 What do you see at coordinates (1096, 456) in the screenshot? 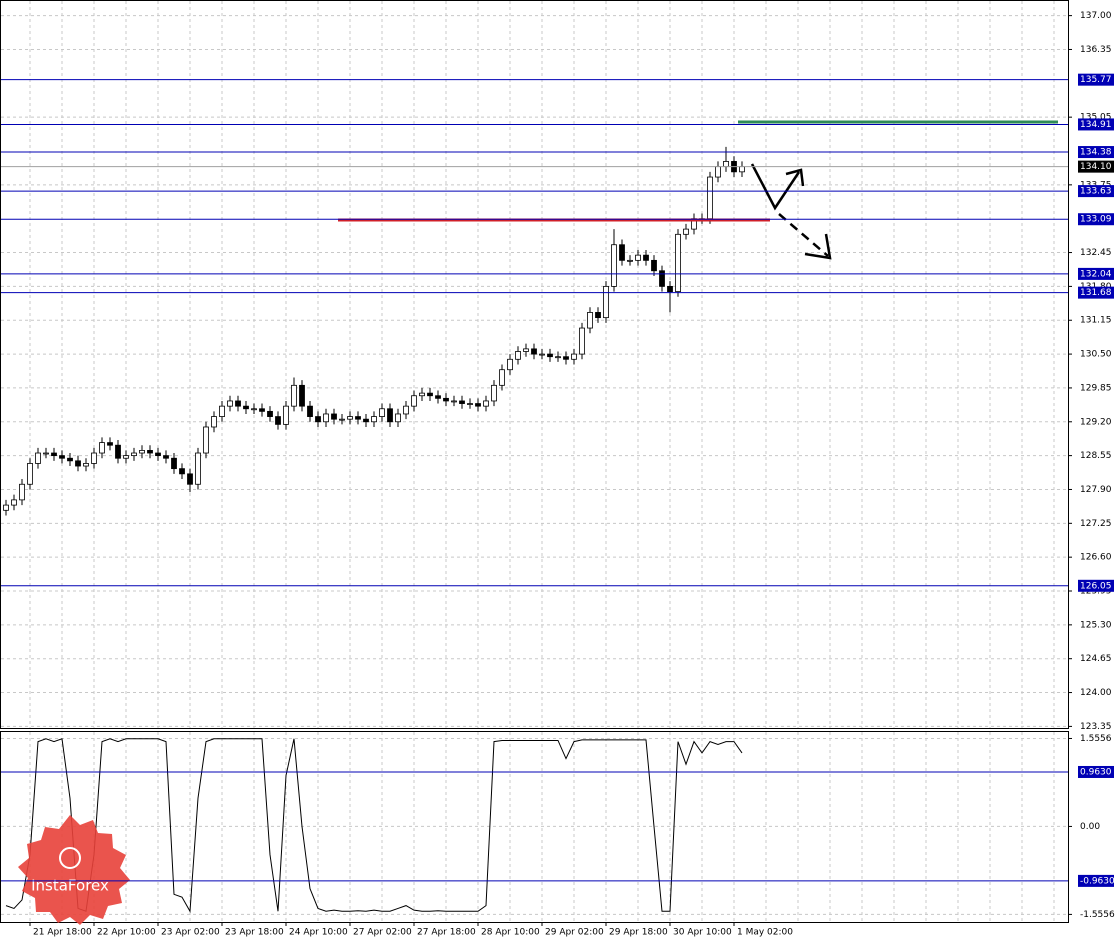
I see `y-tick-label: 128.55` at bounding box center [1096, 456].